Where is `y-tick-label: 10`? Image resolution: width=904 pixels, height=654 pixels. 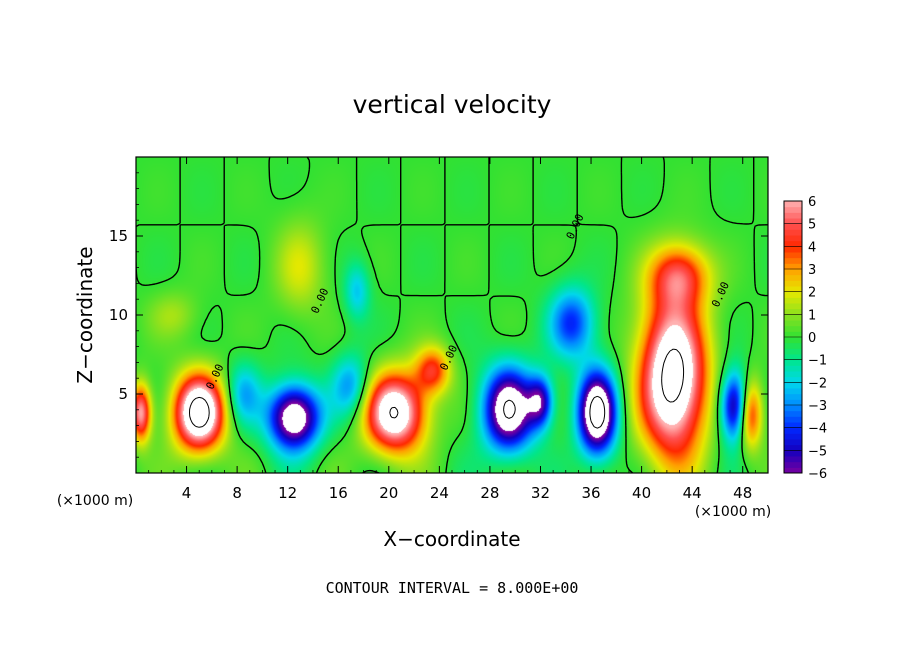 y-tick-label: 10 is located at coordinates (118, 315).